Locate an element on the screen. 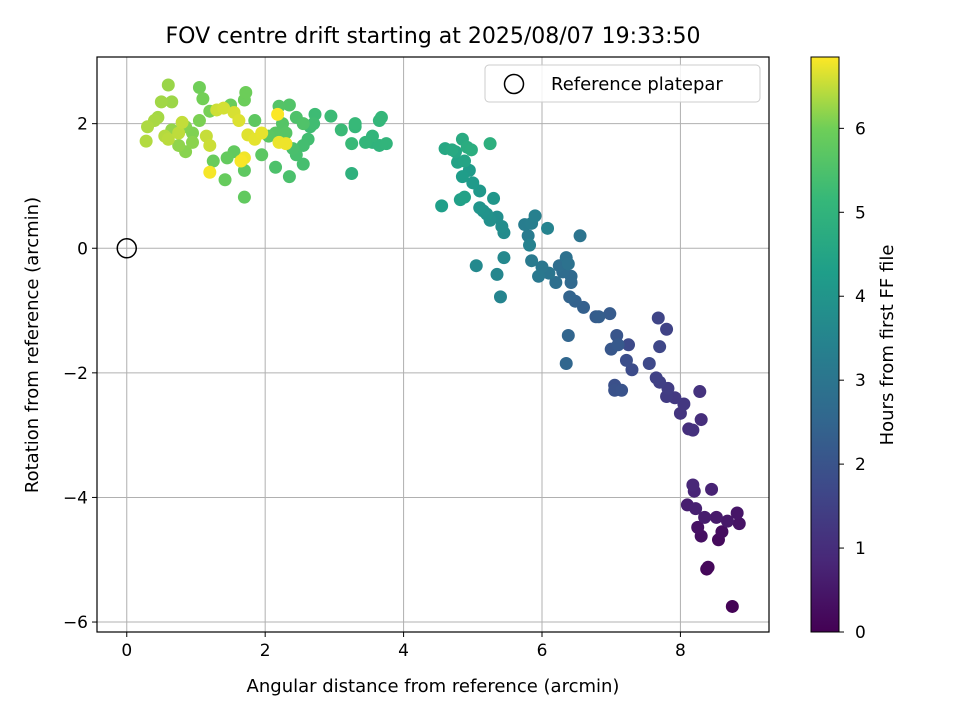  colorbar-tick-label: 1 is located at coordinates (860, 549).